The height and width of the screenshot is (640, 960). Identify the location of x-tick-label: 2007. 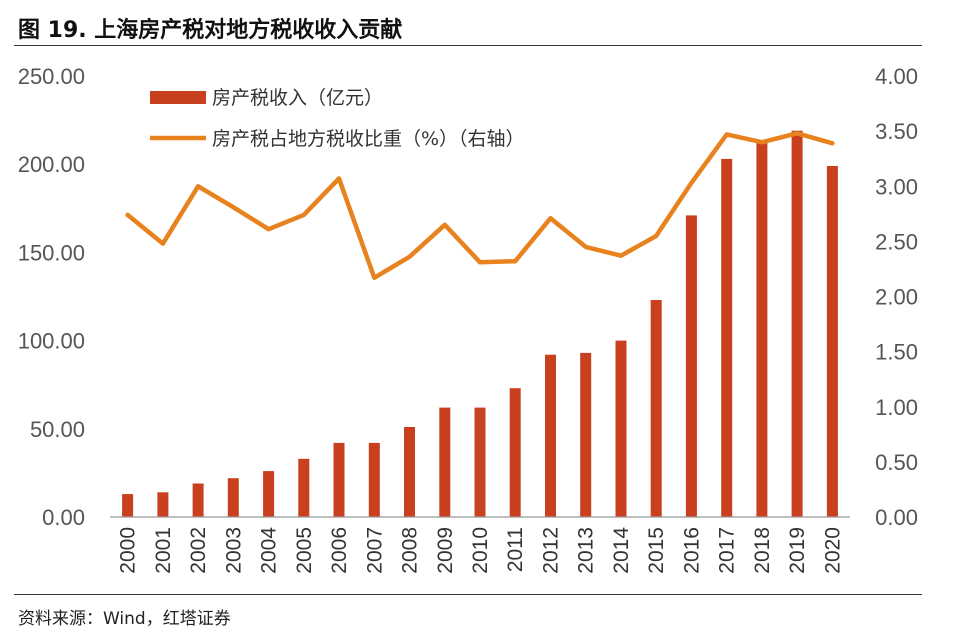
(374, 550).